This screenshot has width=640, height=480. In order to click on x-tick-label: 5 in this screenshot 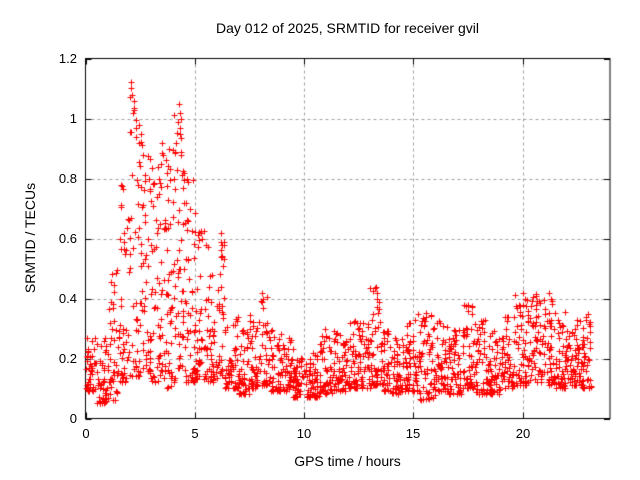, I will do `click(195, 433)`.